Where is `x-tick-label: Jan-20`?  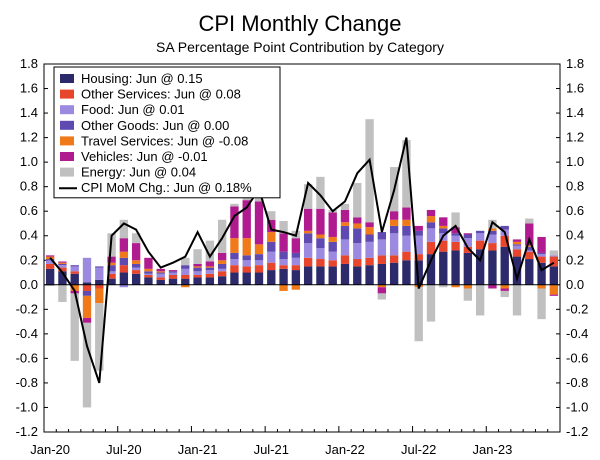 x-tick-label: Jan-20 is located at coordinates (50, 449).